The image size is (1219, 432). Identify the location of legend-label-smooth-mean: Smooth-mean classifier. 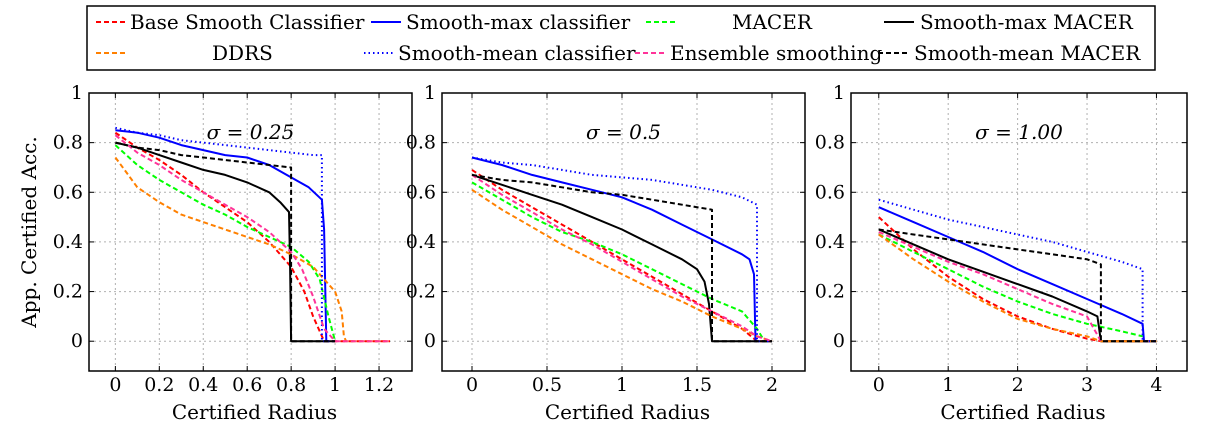
(517, 53).